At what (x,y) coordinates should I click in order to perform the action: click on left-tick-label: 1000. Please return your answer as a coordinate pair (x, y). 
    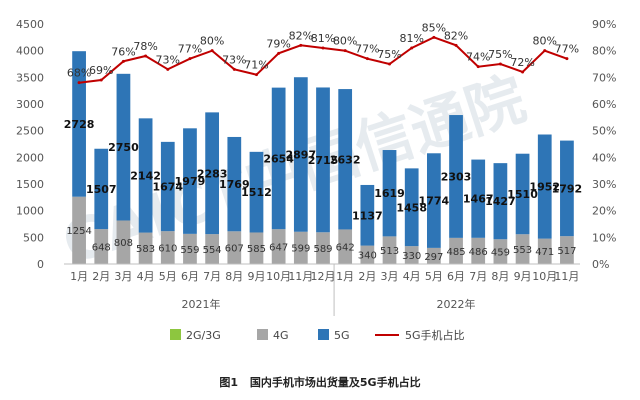
    Looking at the image, I should click on (30, 211).